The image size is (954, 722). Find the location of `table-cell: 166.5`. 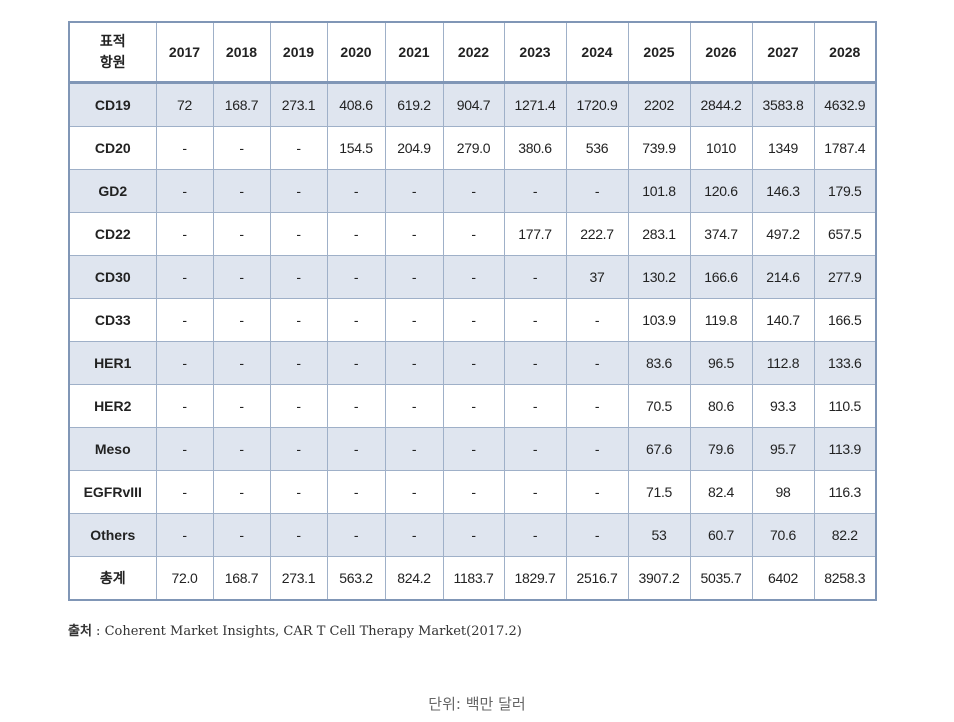

table-cell: 166.5 is located at coordinates (845, 320).